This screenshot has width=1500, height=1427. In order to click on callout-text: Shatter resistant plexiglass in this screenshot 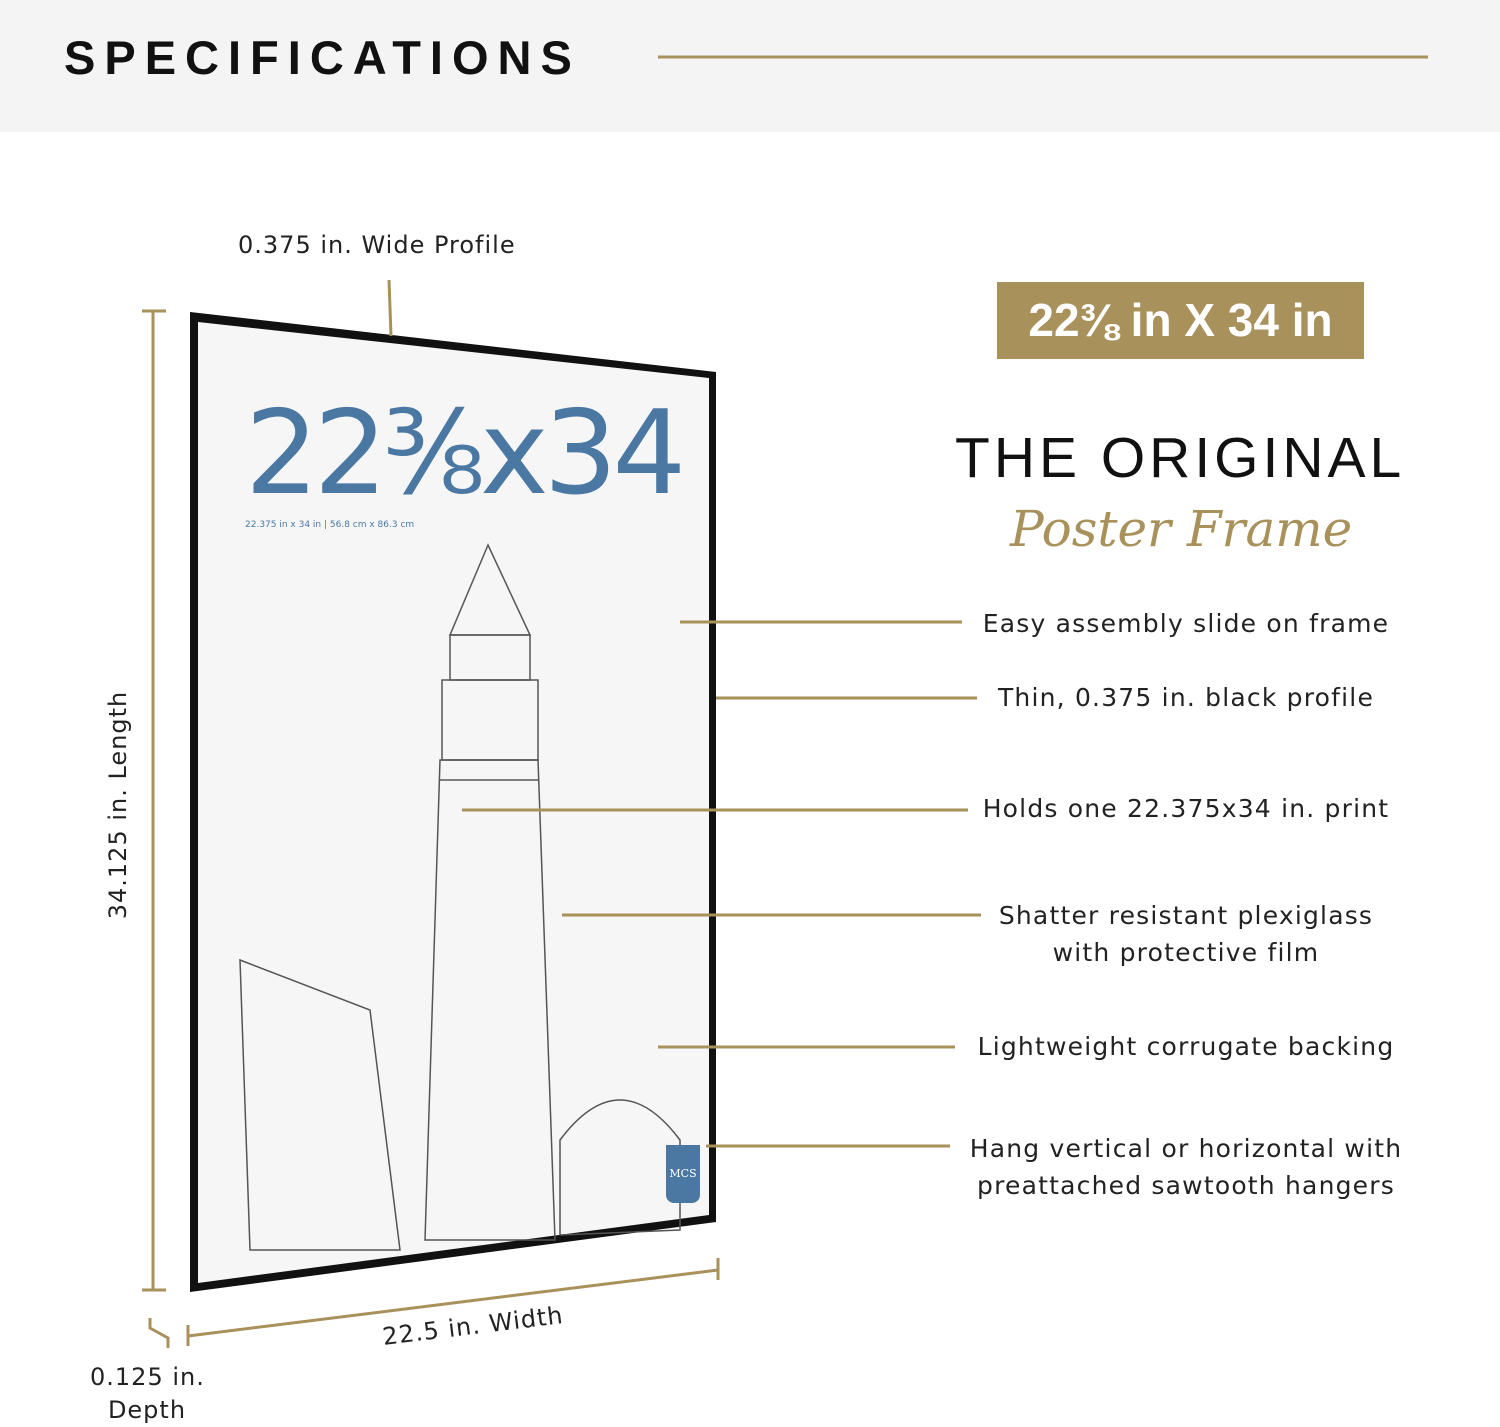, I will do `click(1186, 915)`.